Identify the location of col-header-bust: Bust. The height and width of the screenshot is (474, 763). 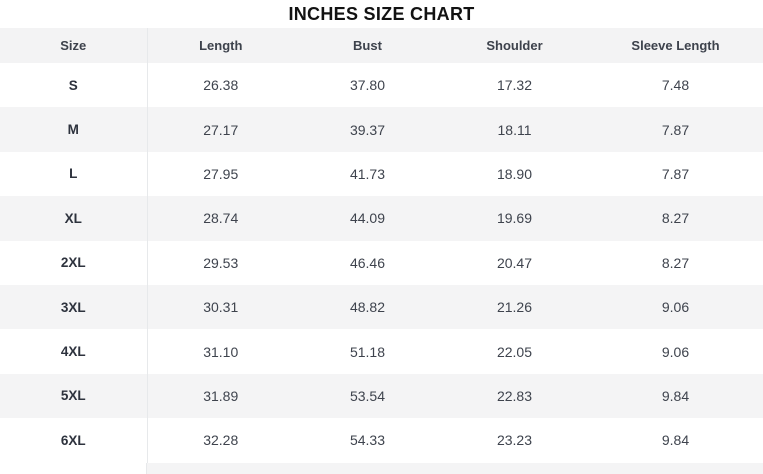
(367, 45).